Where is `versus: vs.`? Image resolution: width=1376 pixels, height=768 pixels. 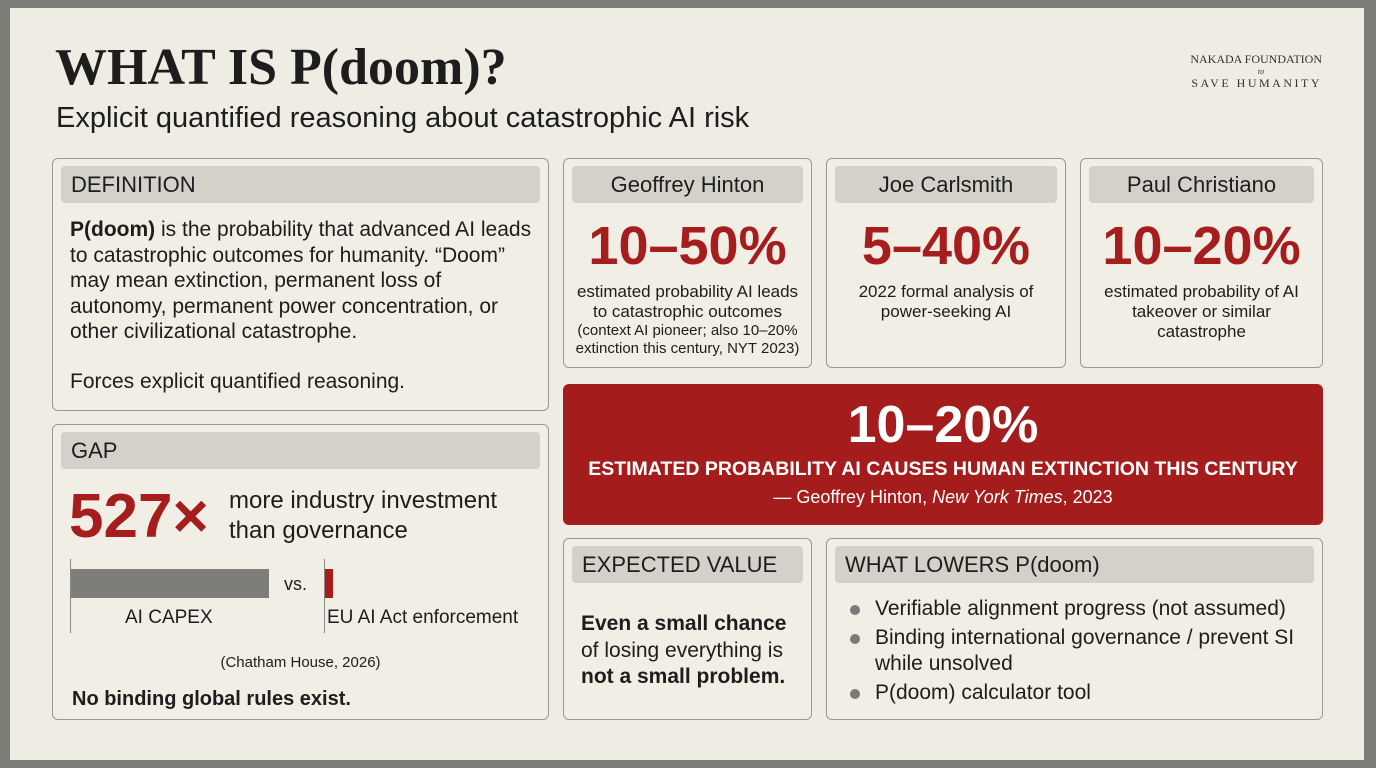 versus: vs. is located at coordinates (296, 584).